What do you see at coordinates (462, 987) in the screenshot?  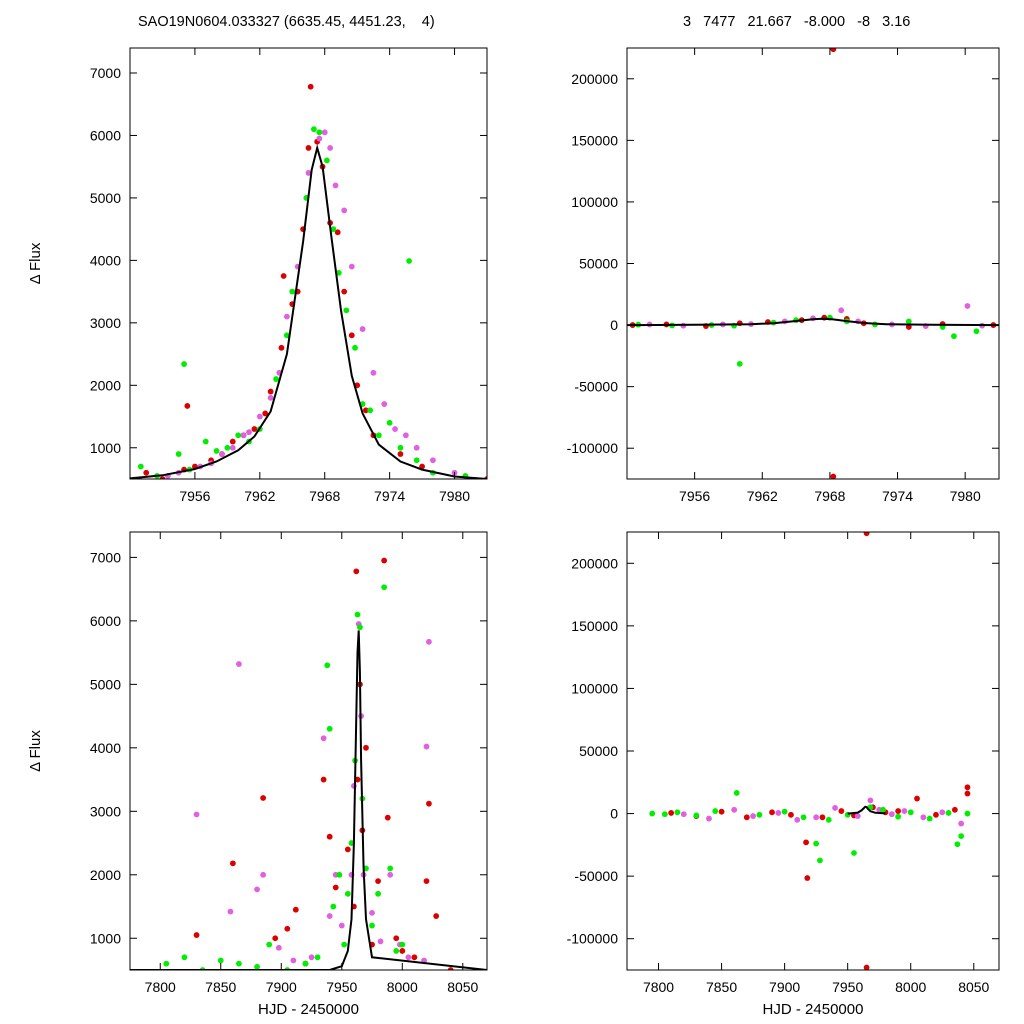 I see `x-tick-label: 8050` at bounding box center [462, 987].